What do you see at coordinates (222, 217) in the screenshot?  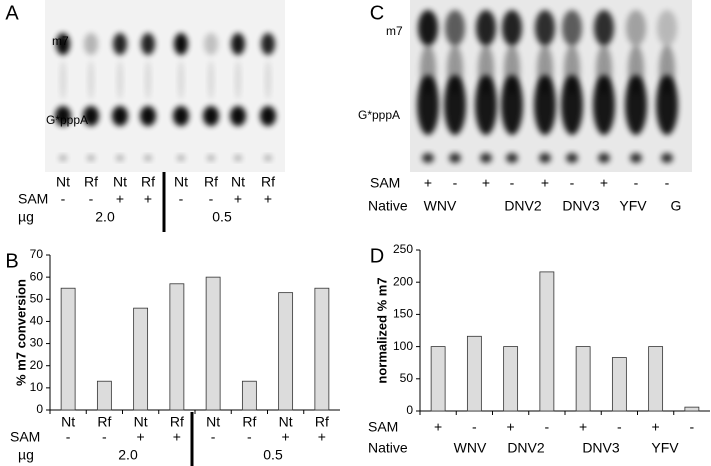 I see `dose-label: 0.5` at bounding box center [222, 217].